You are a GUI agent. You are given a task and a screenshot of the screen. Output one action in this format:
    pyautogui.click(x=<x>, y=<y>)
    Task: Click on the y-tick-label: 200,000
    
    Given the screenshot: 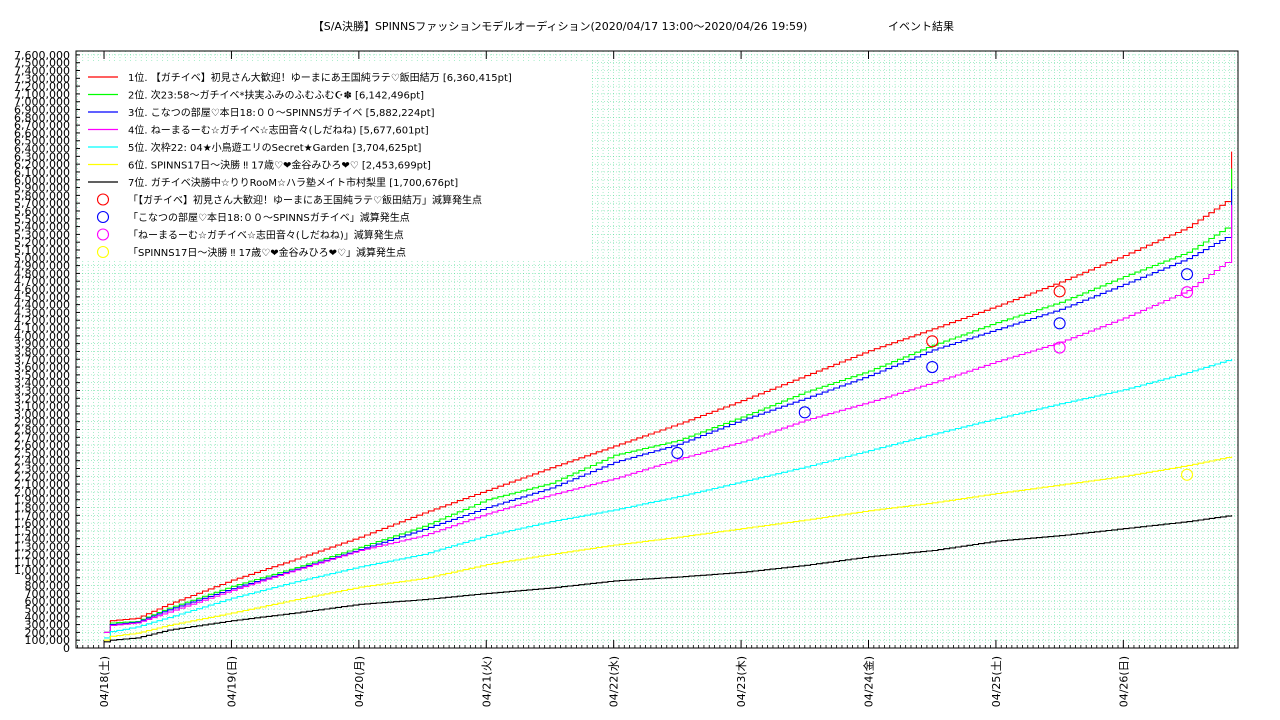 What is the action you would take?
    pyautogui.click(x=48, y=632)
    